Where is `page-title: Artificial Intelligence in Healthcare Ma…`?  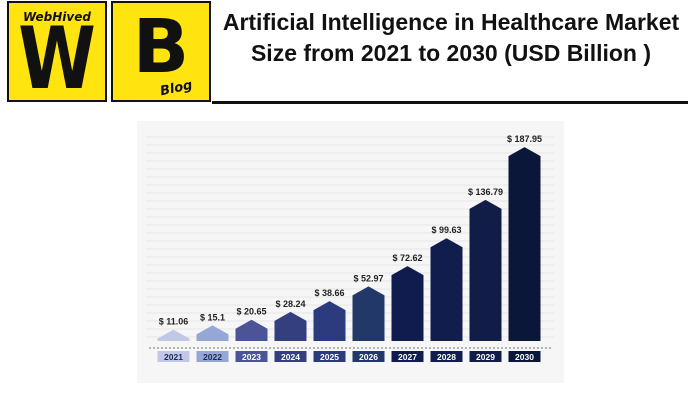 page-title: Artificial Intelligence in Healthcare Ma… is located at coordinates (451, 37).